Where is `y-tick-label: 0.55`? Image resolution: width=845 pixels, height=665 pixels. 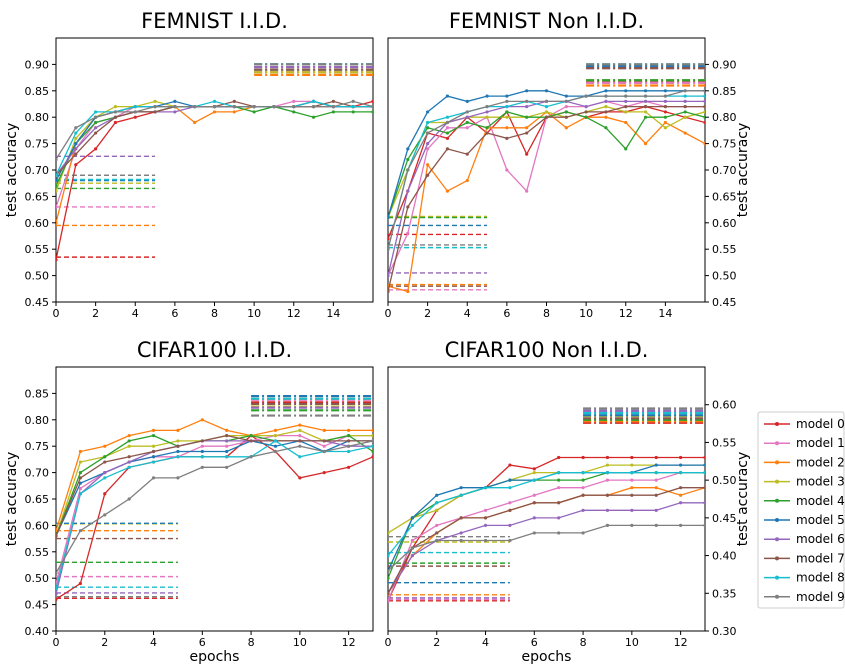 y-tick-label: 0.55 is located at coordinates (724, 249).